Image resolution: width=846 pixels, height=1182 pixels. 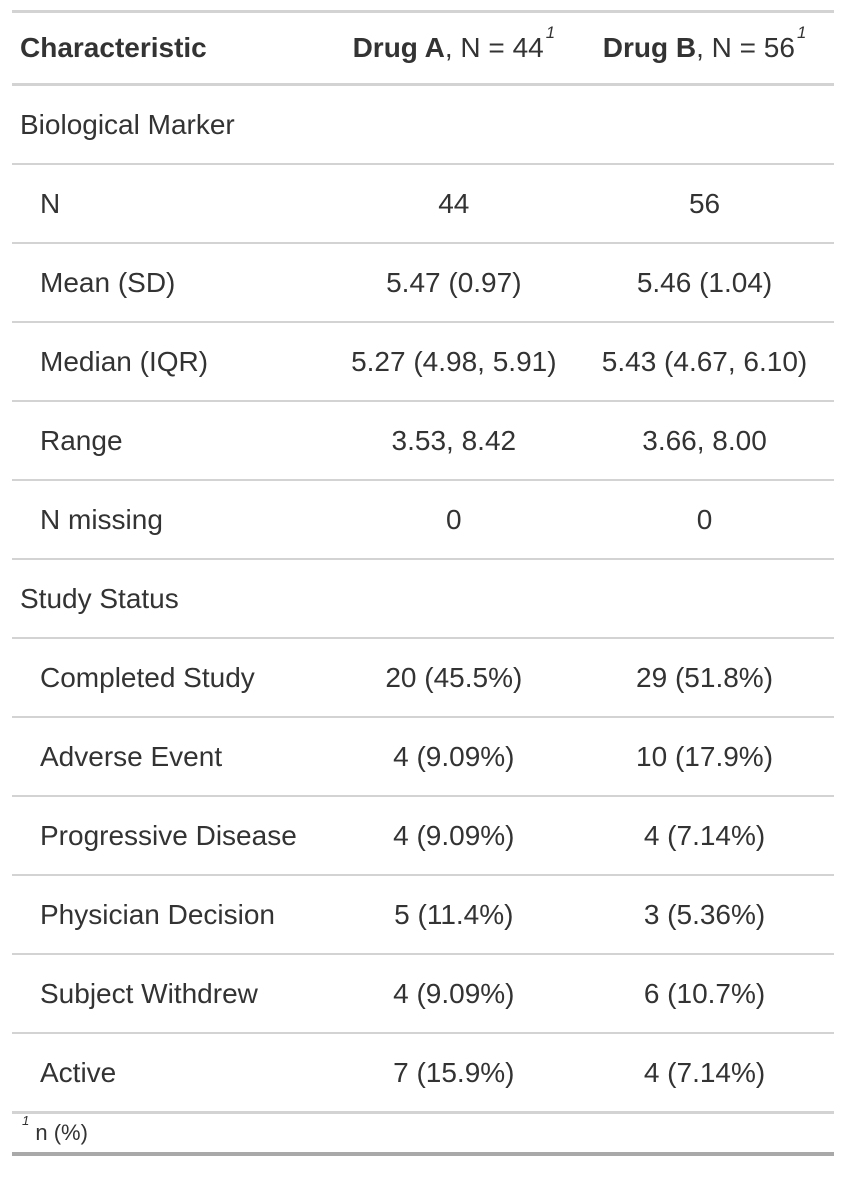 I want to click on table-row: N 44 56, so click(x=423, y=204).